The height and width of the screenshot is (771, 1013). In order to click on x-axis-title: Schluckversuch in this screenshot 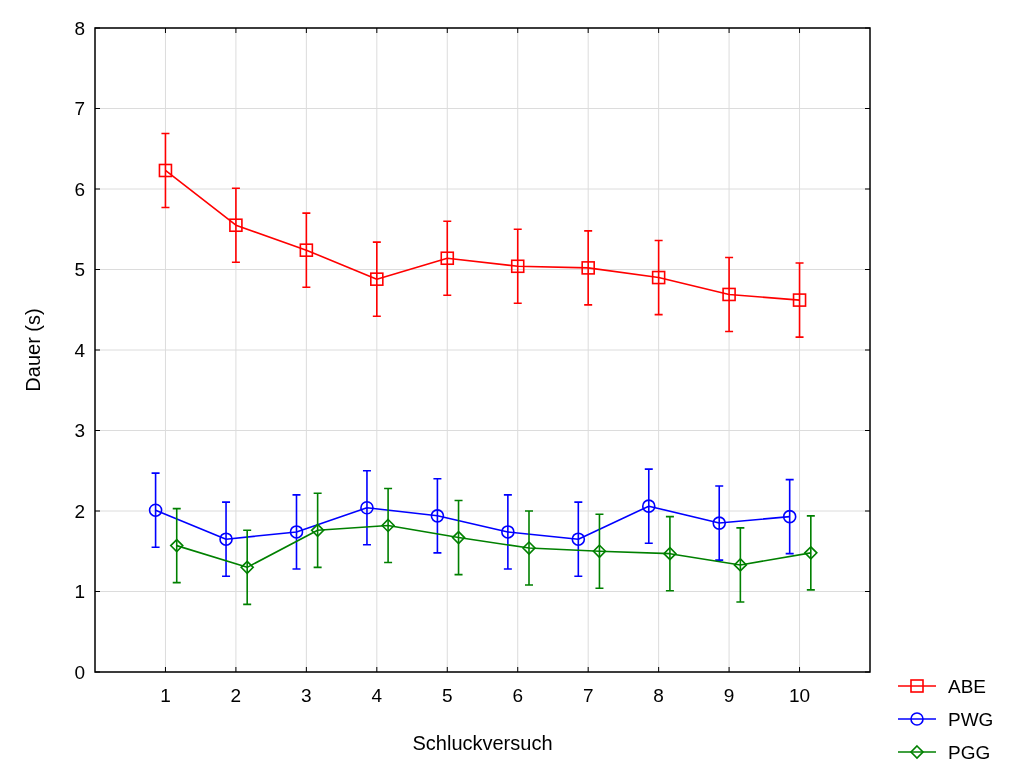, I will do `click(482, 743)`.